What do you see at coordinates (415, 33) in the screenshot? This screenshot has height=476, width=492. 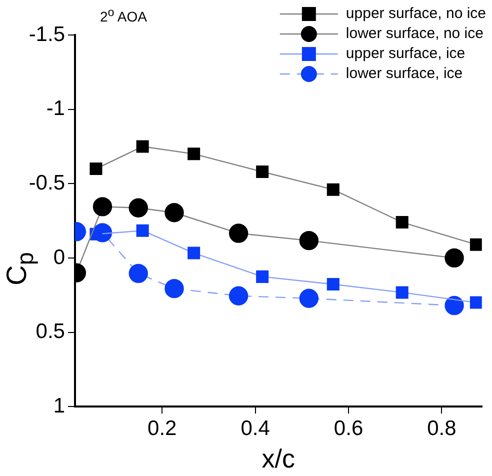 I see `legend-label: lower surface, no ice` at bounding box center [415, 33].